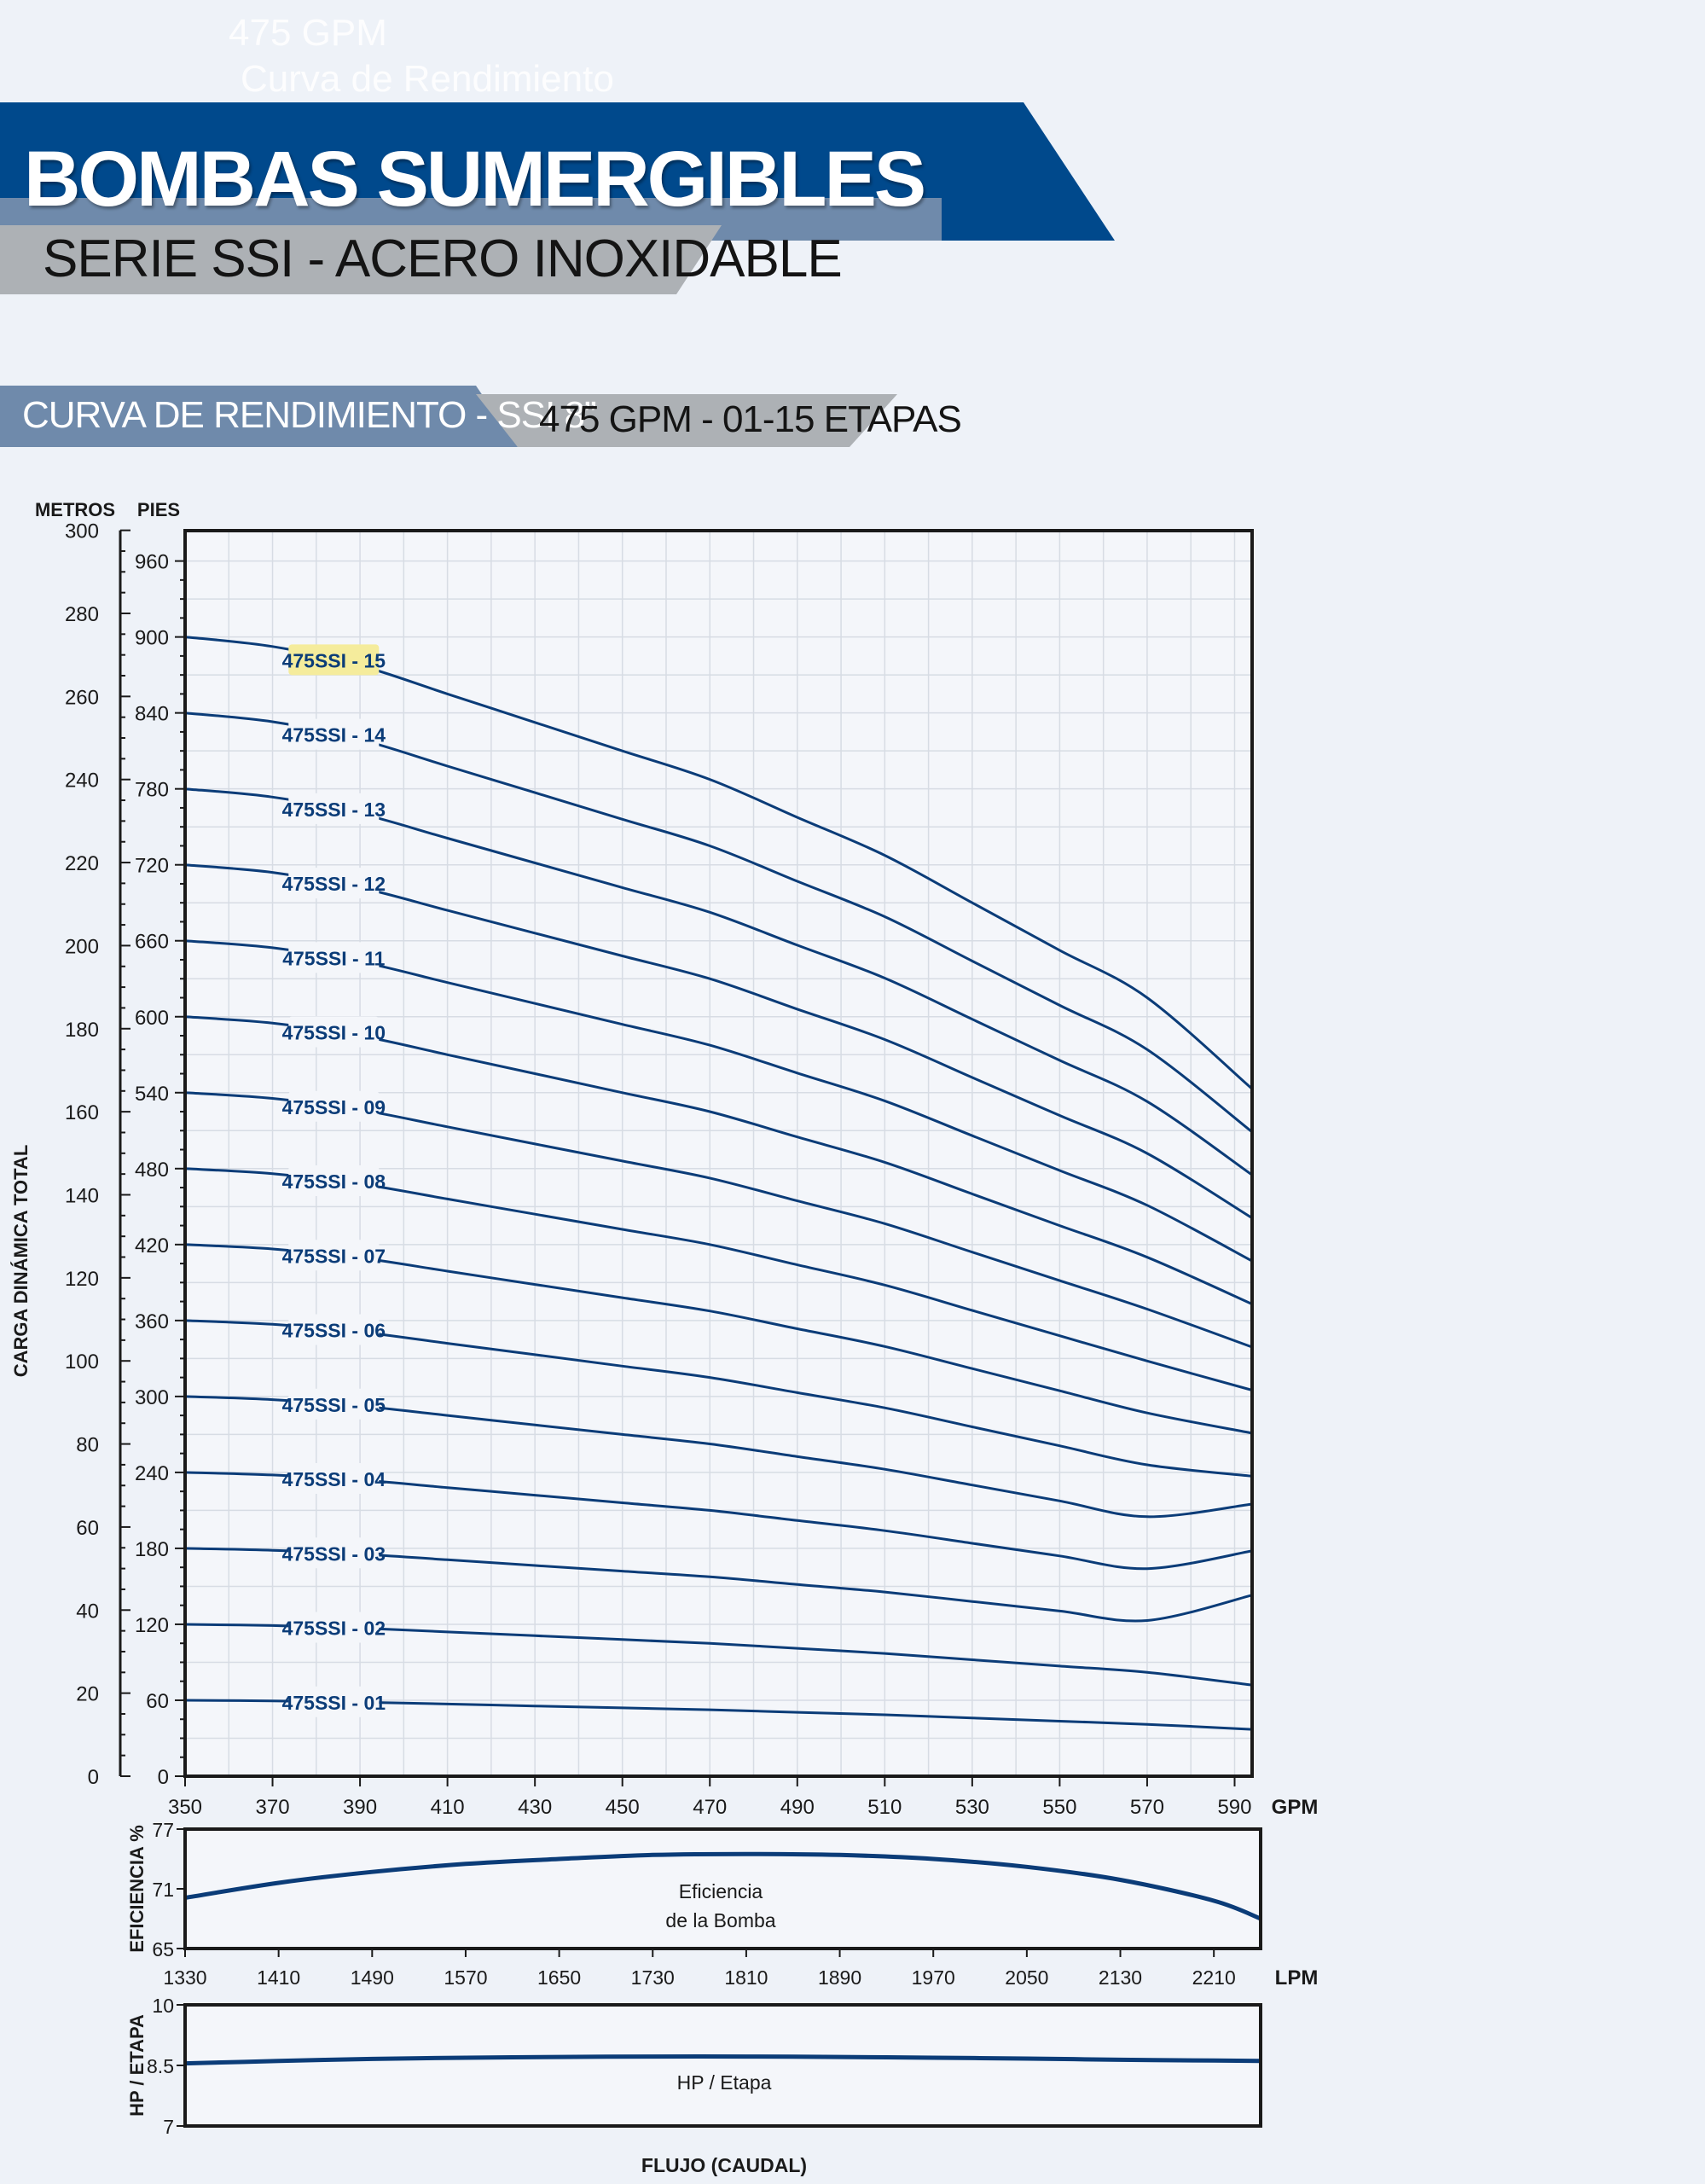 The height and width of the screenshot is (2184, 1705). Describe the element at coordinates (308, 33) in the screenshot. I see `ghost-title: 475 GPM` at that location.